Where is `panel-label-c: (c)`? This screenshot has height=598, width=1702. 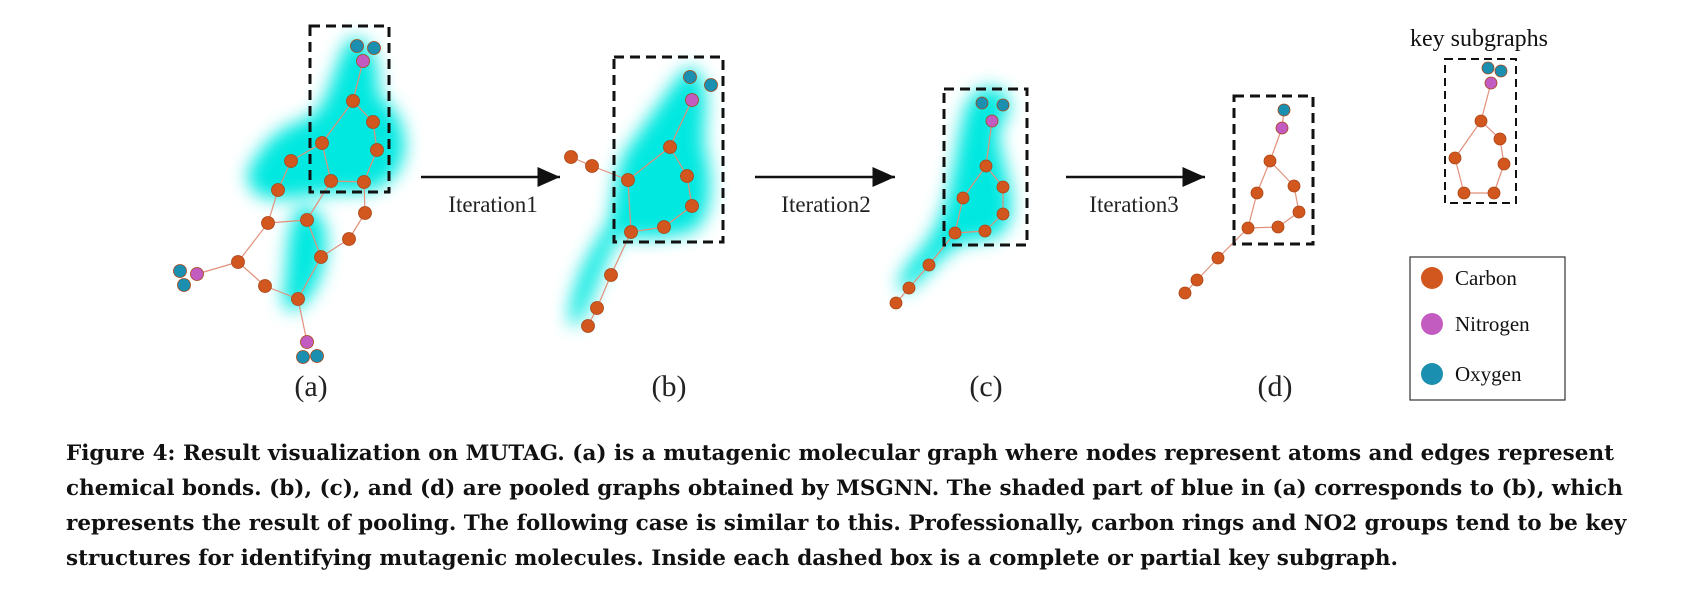
panel-label-c: (c) is located at coordinates (985, 386).